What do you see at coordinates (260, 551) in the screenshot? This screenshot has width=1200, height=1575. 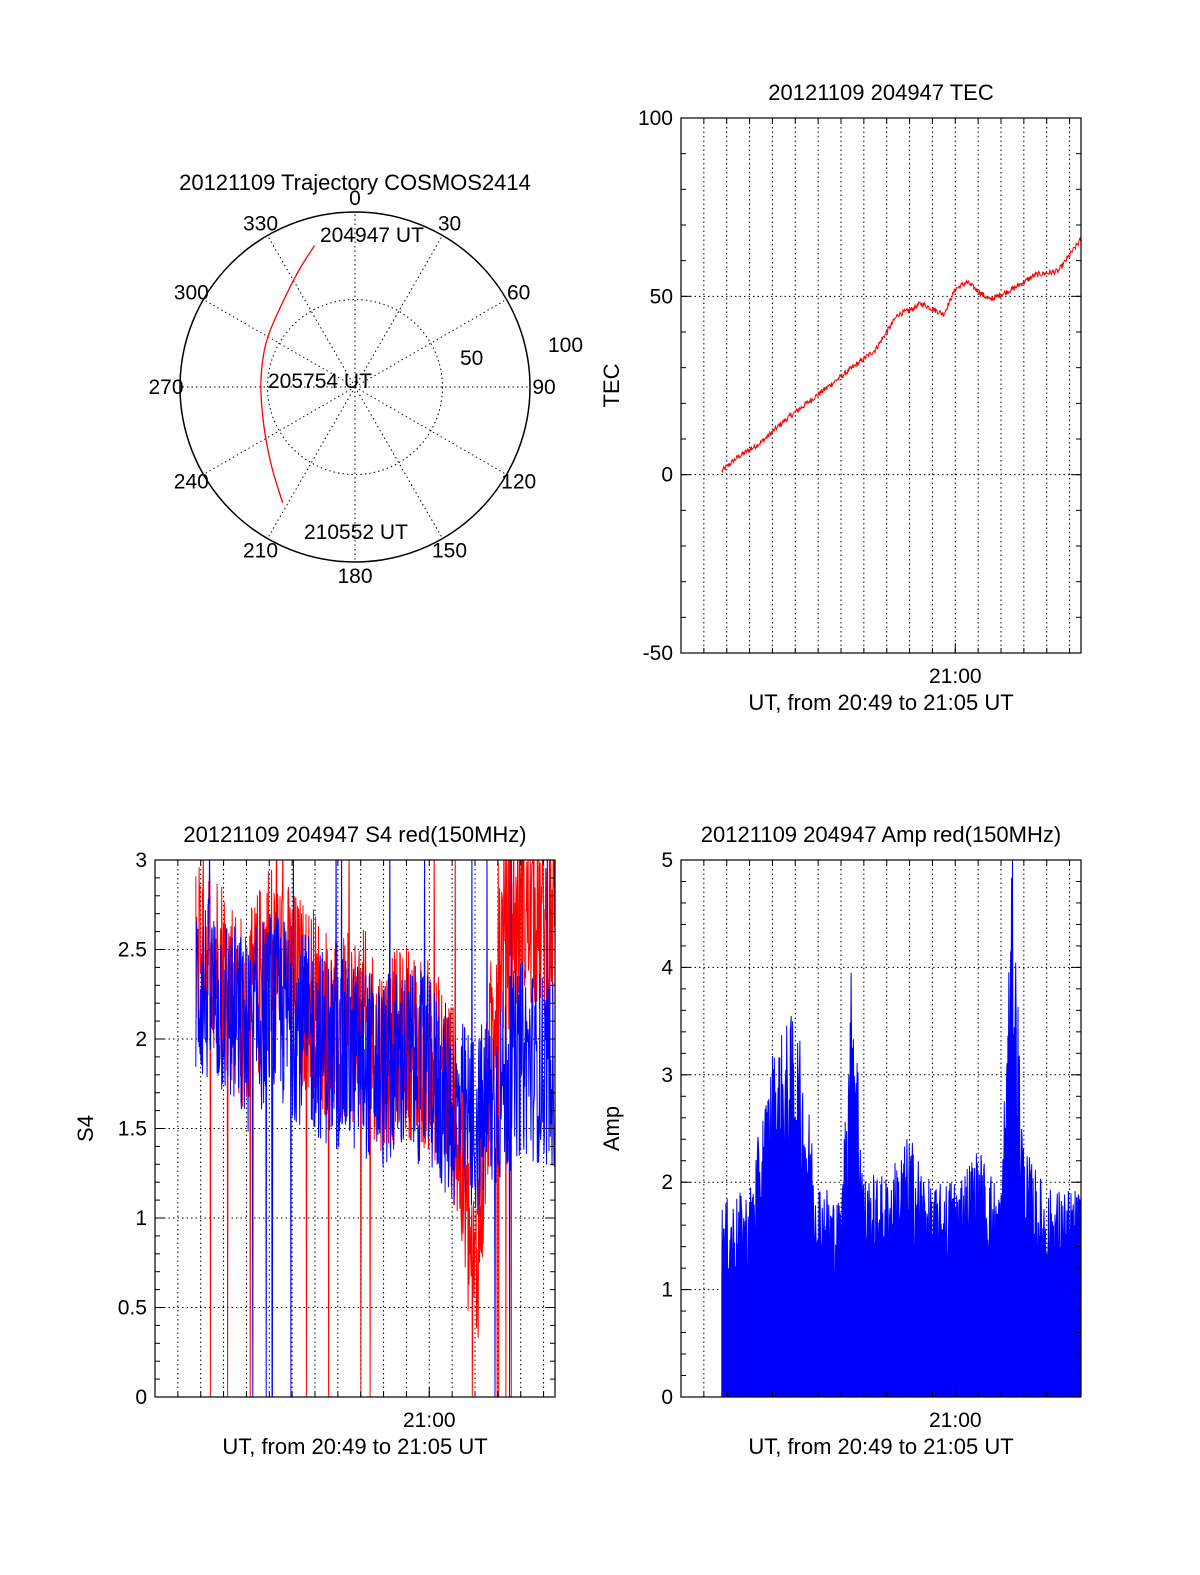 I see `azimuth-label: 210` at bounding box center [260, 551].